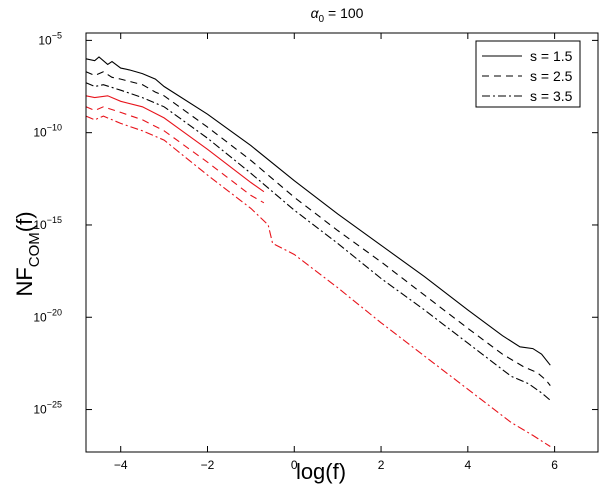  Describe the element at coordinates (554, 465) in the screenshot. I see `x-tick-label: 6` at that location.